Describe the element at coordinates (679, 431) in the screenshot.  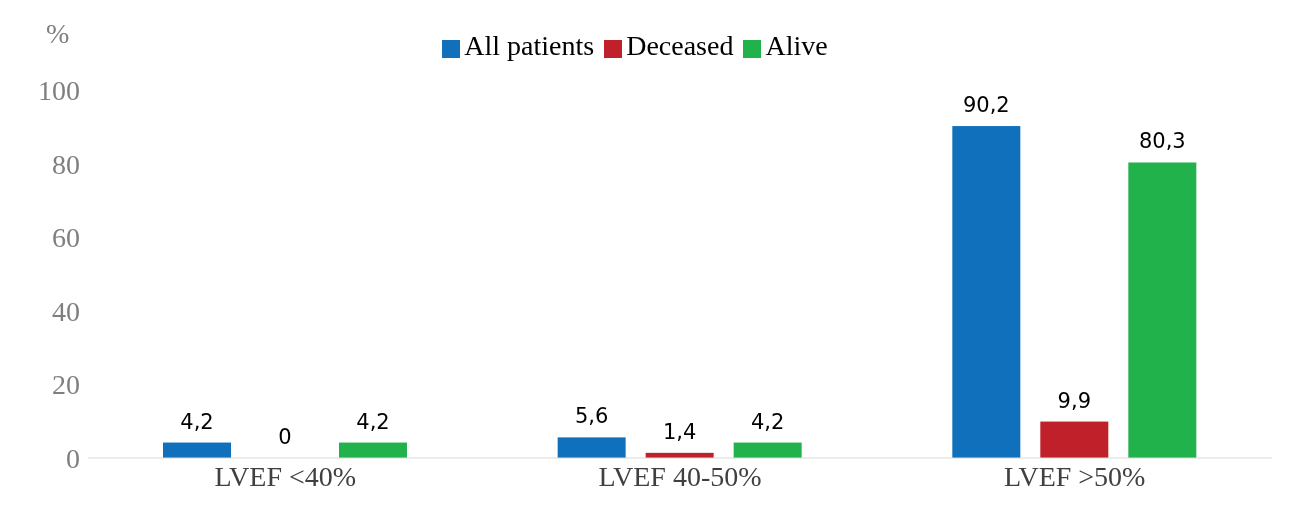
I see `data-label: 1,4` at that location.